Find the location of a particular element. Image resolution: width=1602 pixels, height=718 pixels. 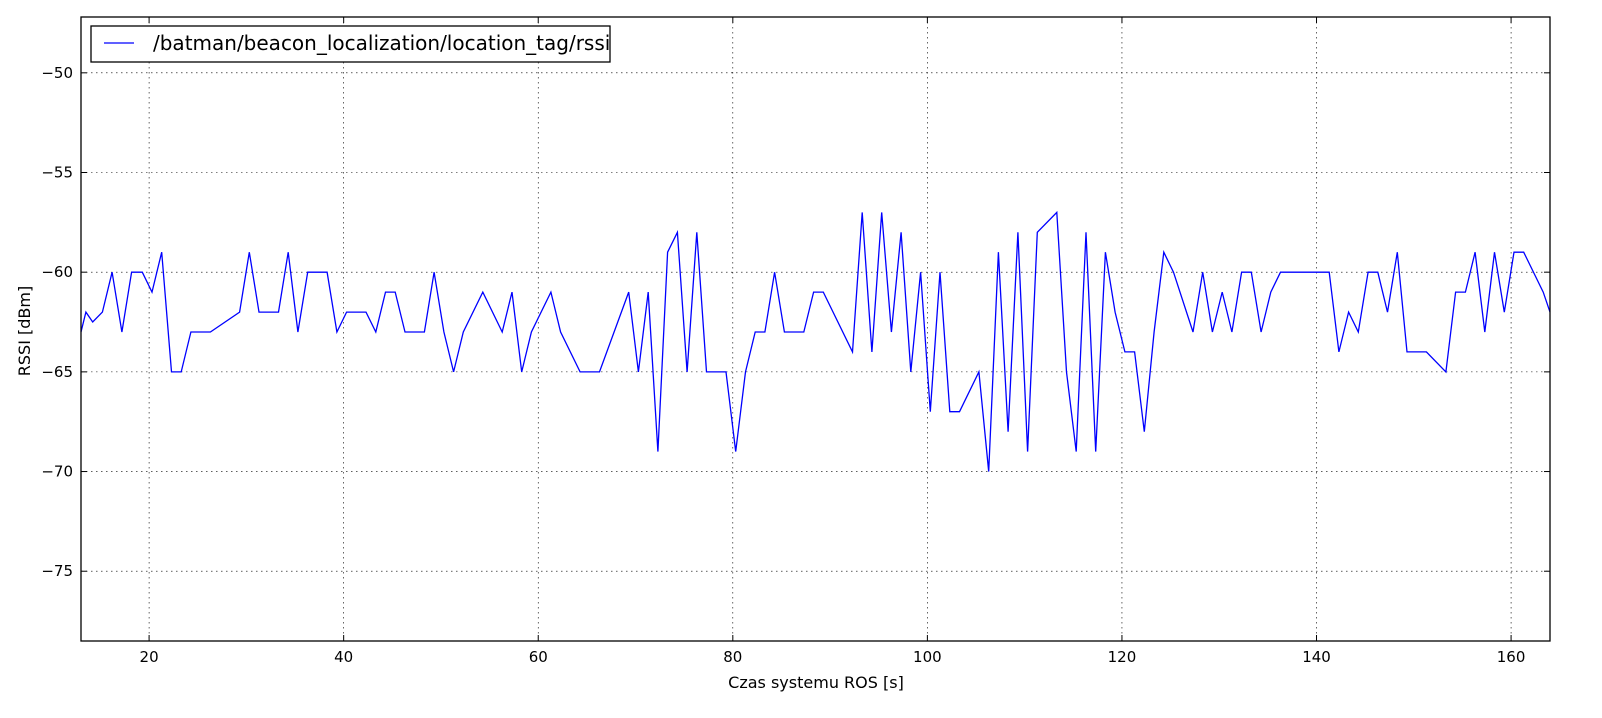

x-tick-label: 100 is located at coordinates (927, 657).